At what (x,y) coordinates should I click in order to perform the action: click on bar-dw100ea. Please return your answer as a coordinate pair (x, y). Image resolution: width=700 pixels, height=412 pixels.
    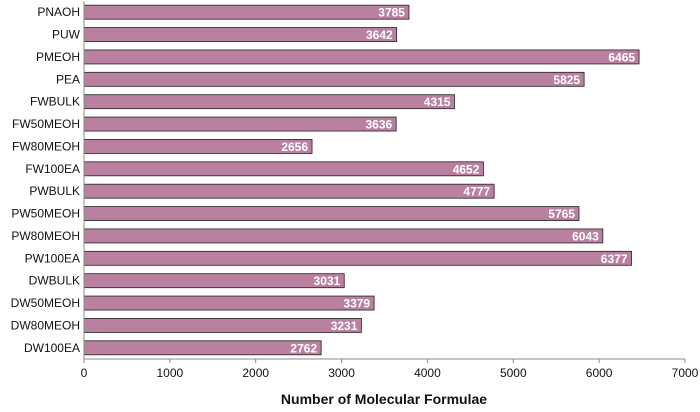
    Looking at the image, I should click on (202, 348).